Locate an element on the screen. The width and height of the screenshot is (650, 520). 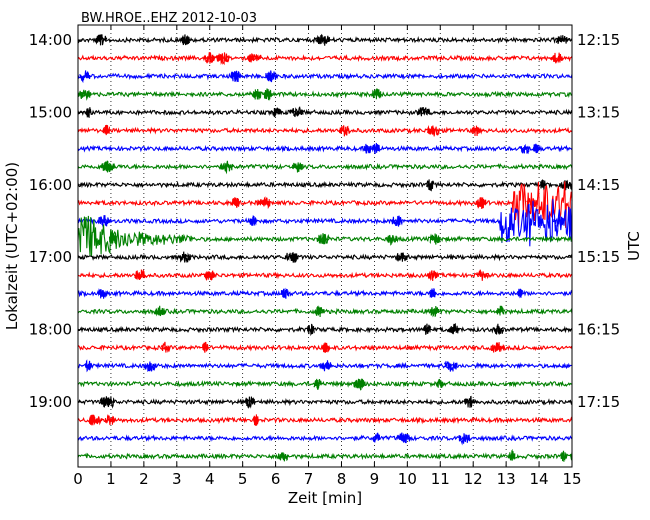
x-tick-label: 15 is located at coordinates (571, 479).